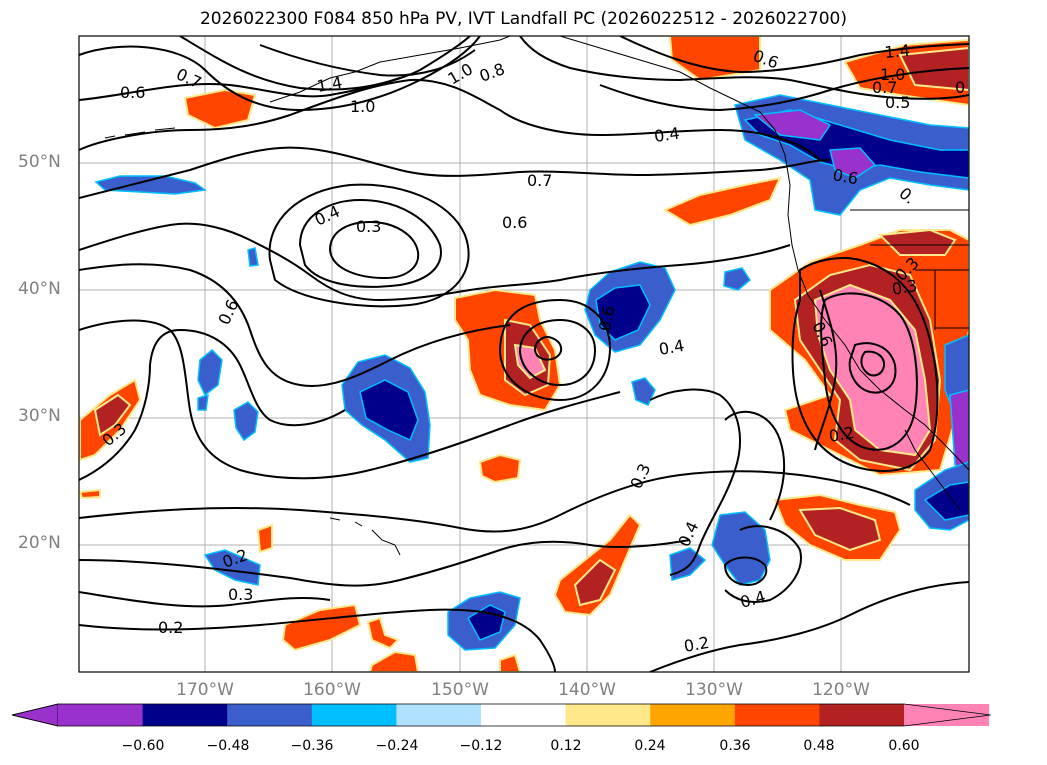 The image size is (1047, 765). I want to click on lat-label-40n: 40°N, so click(39, 289).